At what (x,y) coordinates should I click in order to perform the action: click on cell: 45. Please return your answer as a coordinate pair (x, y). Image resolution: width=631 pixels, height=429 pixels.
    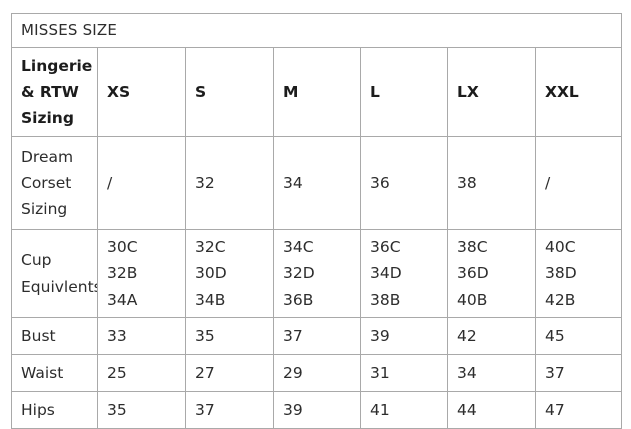
    Looking at the image, I should click on (578, 336).